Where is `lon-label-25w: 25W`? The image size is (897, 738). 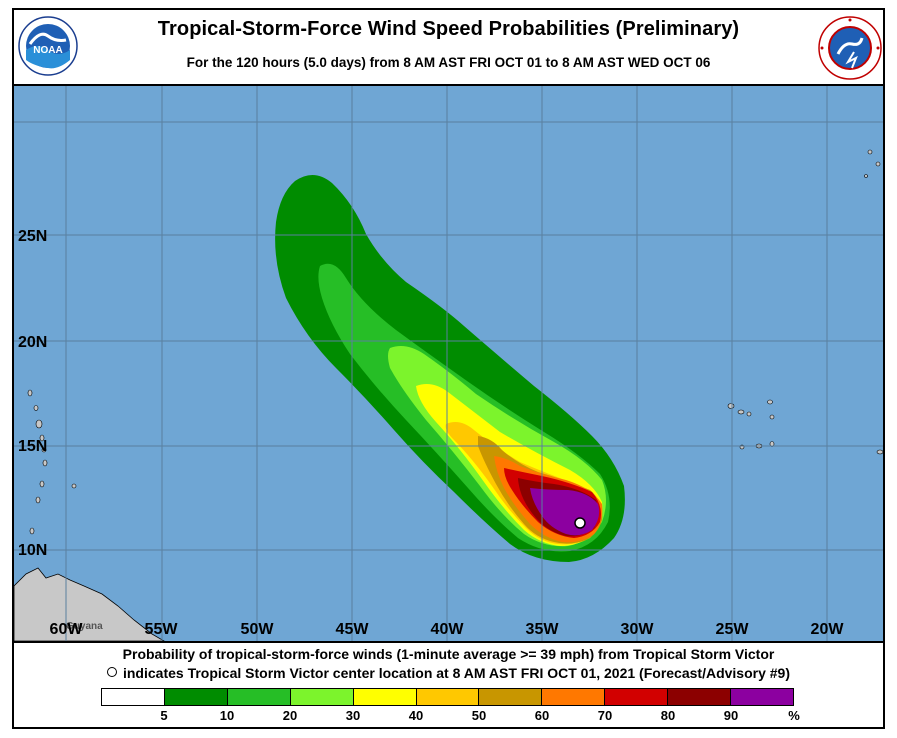
lon-label-25w: 25W is located at coordinates (732, 629).